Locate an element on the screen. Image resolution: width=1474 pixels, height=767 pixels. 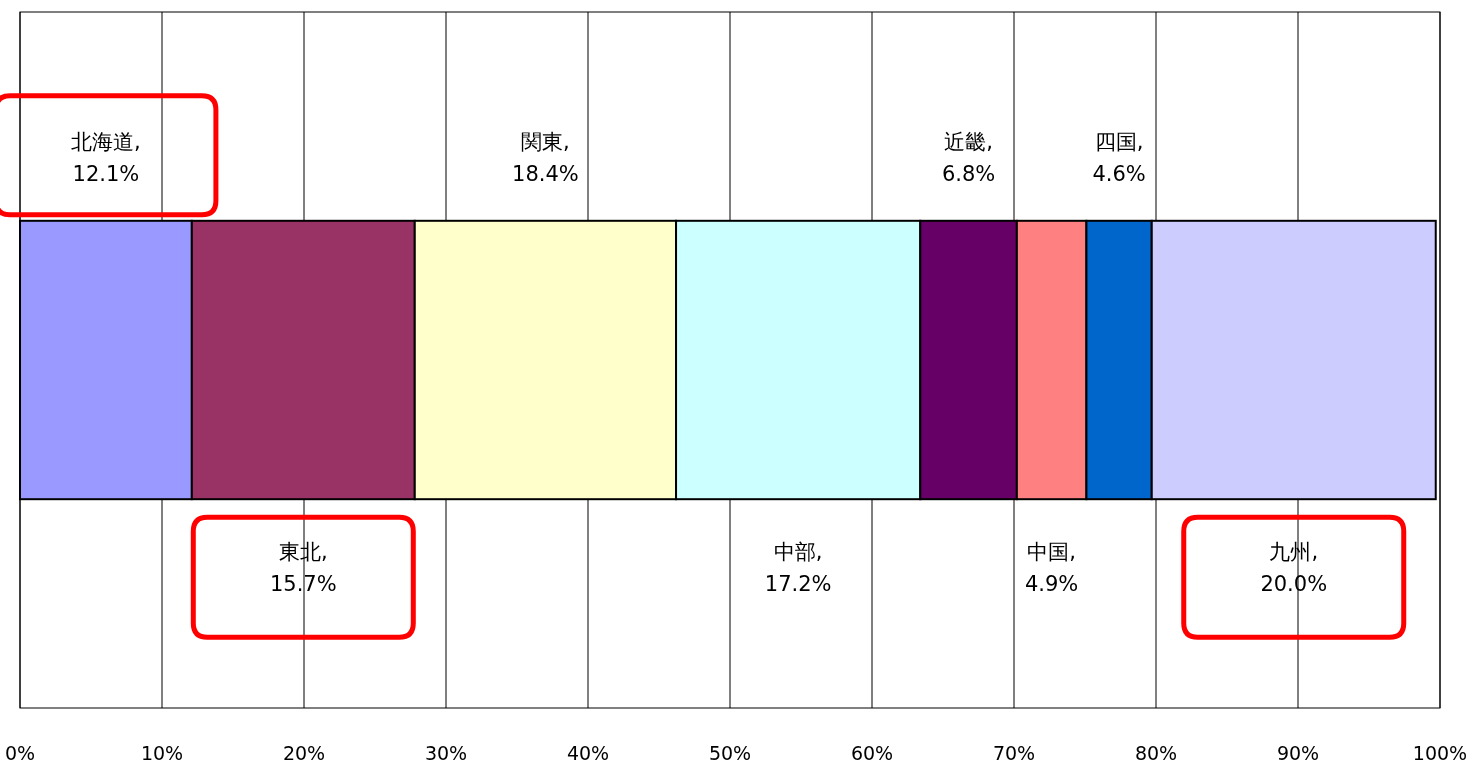
text: 中部, 17.2% is located at coordinates (798, 568).